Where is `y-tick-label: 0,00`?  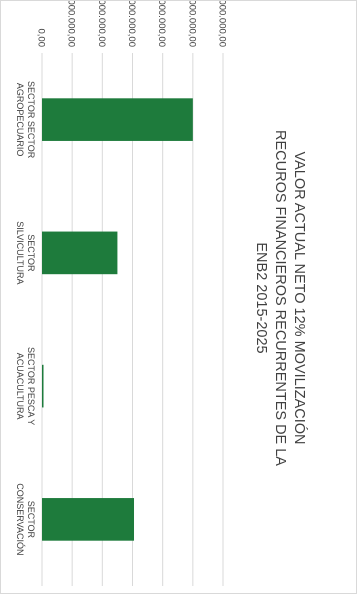
y-tick-label: 0,00 is located at coordinates (41, 38).